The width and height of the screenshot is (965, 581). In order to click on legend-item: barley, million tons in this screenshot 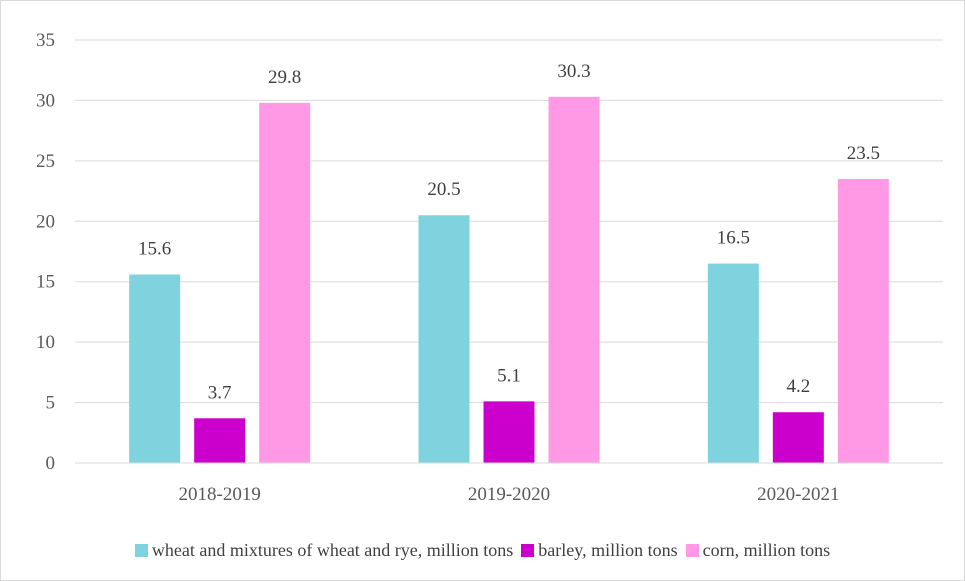, I will do `click(599, 550)`.